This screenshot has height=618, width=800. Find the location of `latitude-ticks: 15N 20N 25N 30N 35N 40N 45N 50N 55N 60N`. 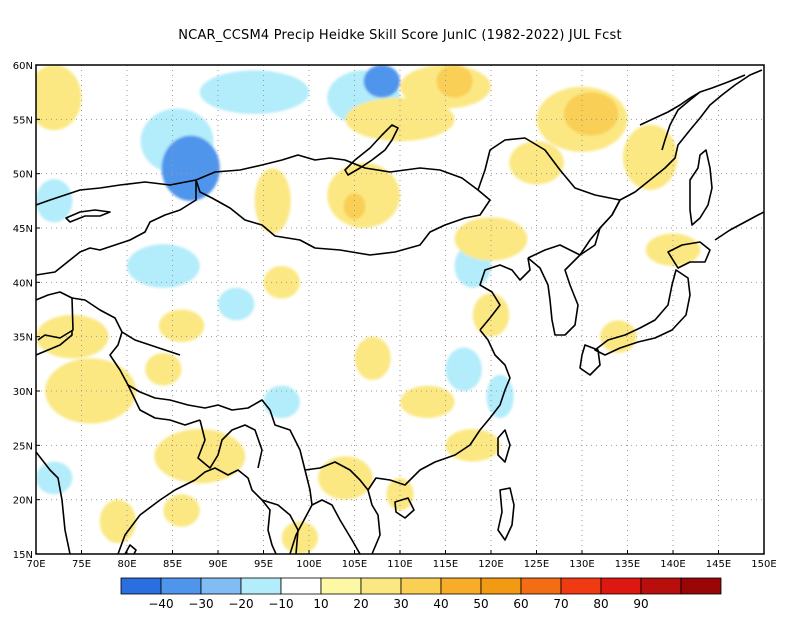

latitude-ticks: 15N 20N 25N 30N 35N 40N 45N 50N 55N 60N is located at coordinates (26, 311).